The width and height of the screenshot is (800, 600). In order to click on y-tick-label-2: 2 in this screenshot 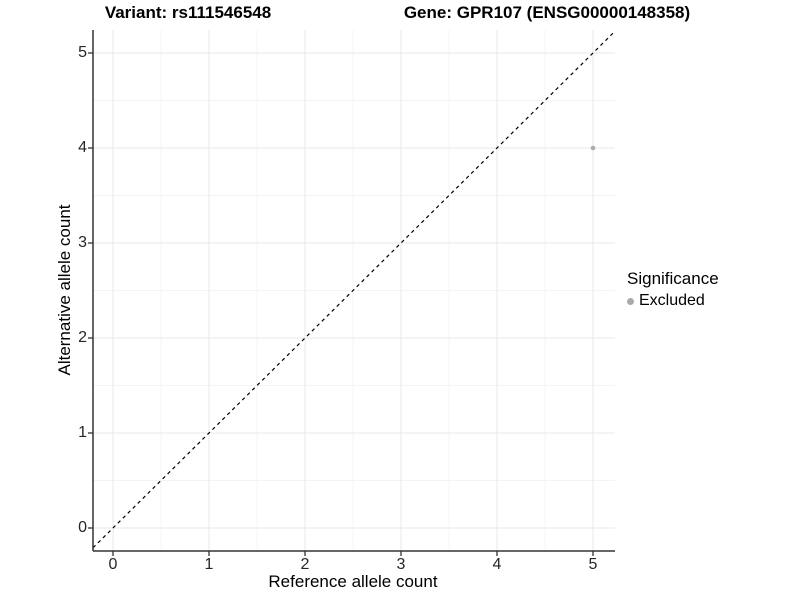, I will do `click(82, 337)`.